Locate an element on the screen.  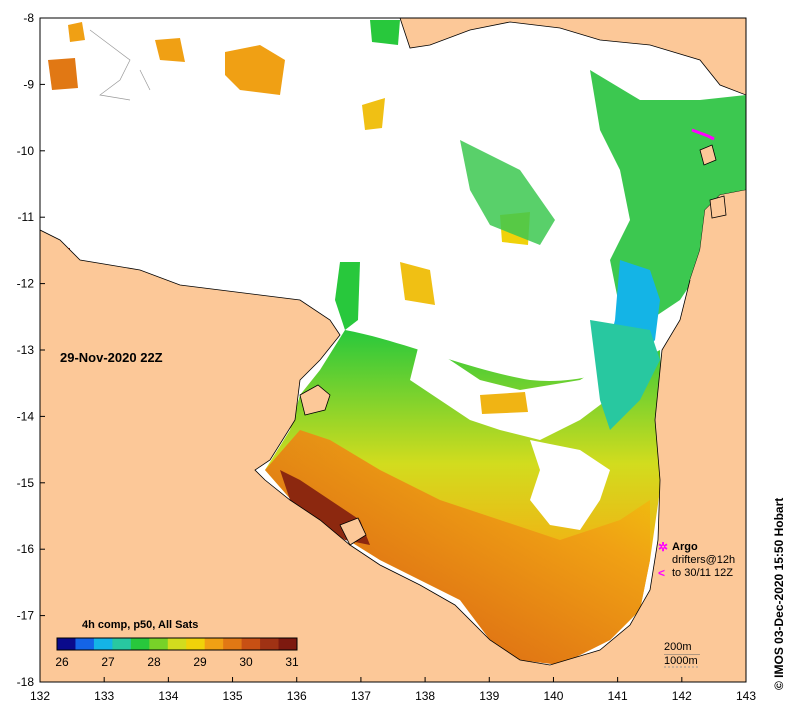
sst-patch-mid2 is located at coordinates (507, 192).